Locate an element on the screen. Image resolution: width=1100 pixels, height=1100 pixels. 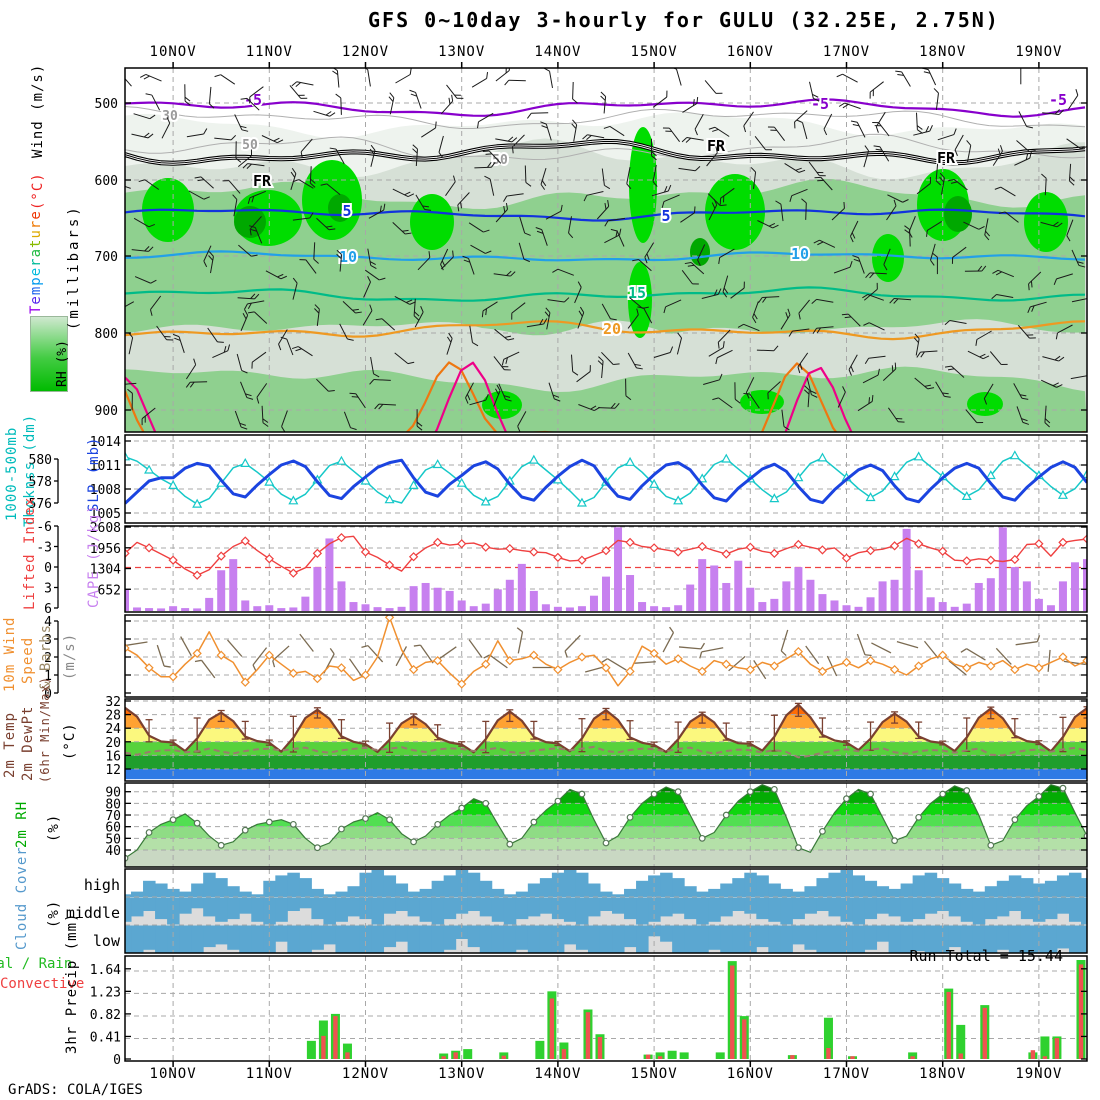
svg-text: 3 is located at coordinates (48, 588).